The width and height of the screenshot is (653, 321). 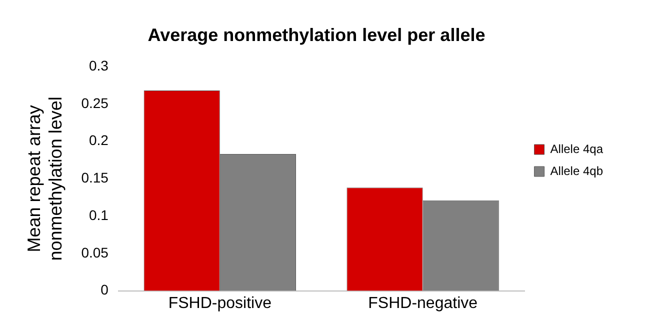 I want to click on y-tick-label: 0.1, so click(x=98, y=214).